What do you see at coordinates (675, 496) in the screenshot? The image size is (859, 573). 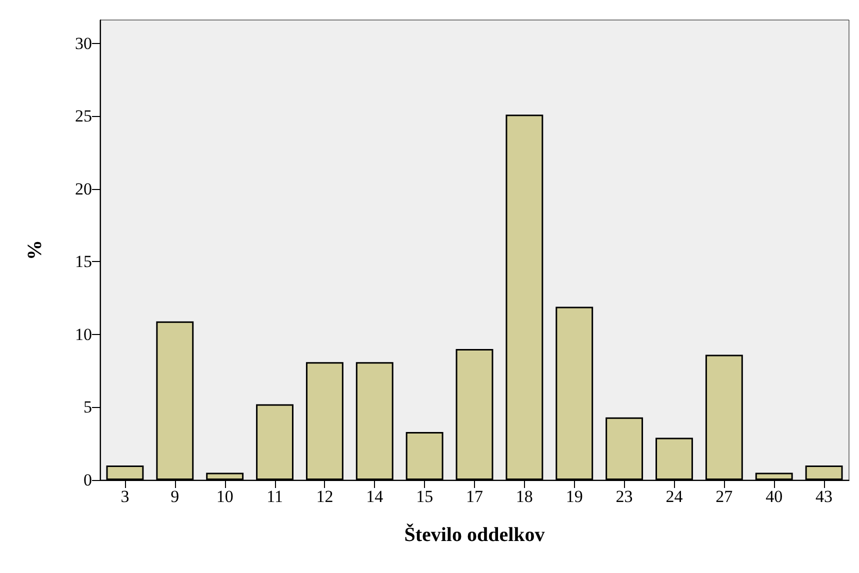 I see `x-tick-label: 24` at bounding box center [675, 496].